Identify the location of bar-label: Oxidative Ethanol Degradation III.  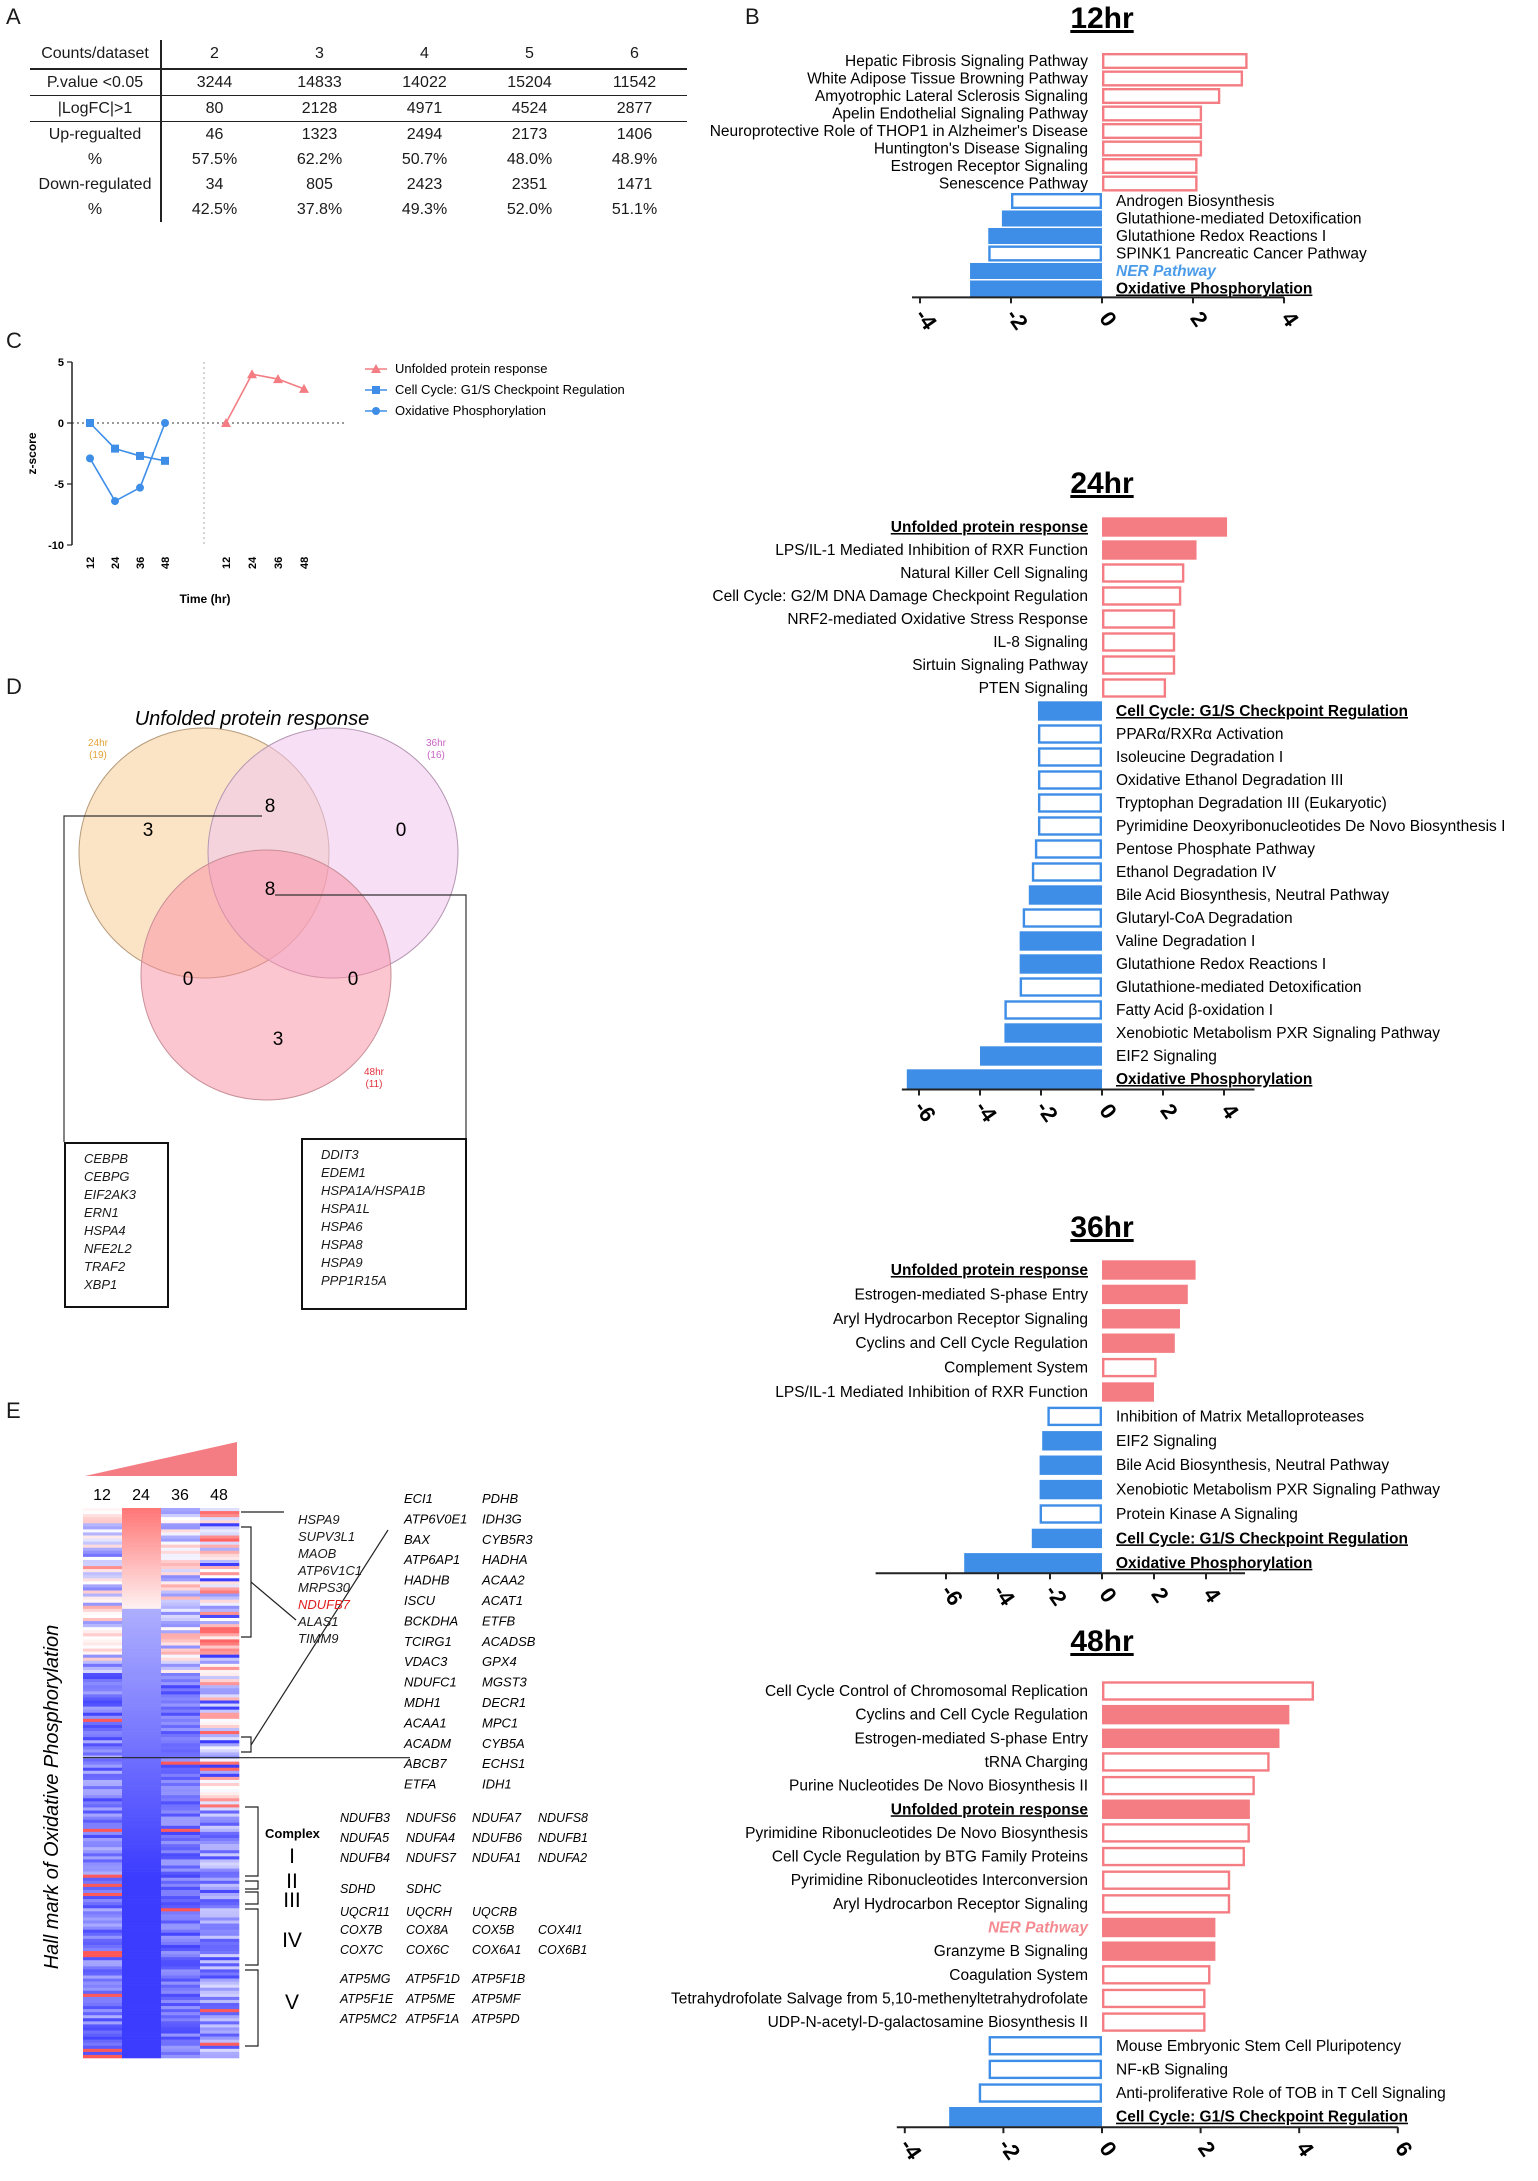
(1229, 780).